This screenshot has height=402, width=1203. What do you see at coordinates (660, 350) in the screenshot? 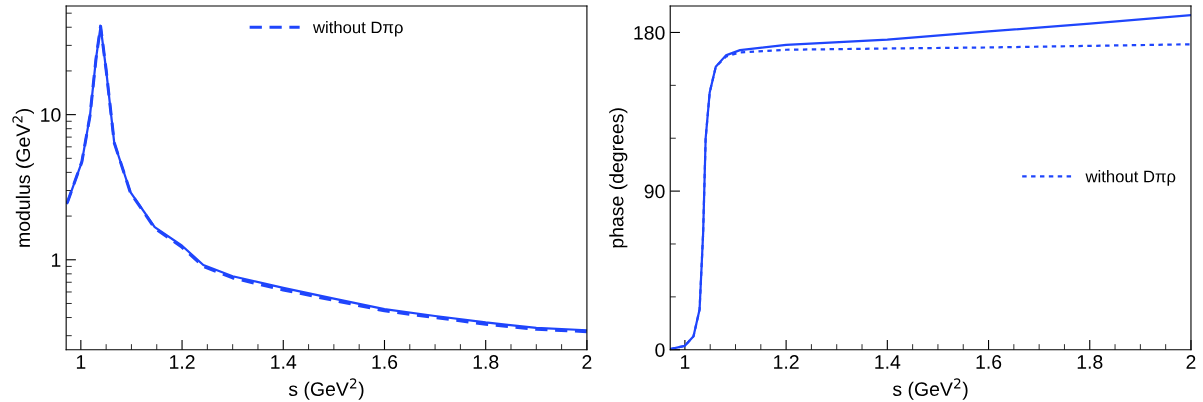
I see `y-tick-label: 0` at bounding box center [660, 350].